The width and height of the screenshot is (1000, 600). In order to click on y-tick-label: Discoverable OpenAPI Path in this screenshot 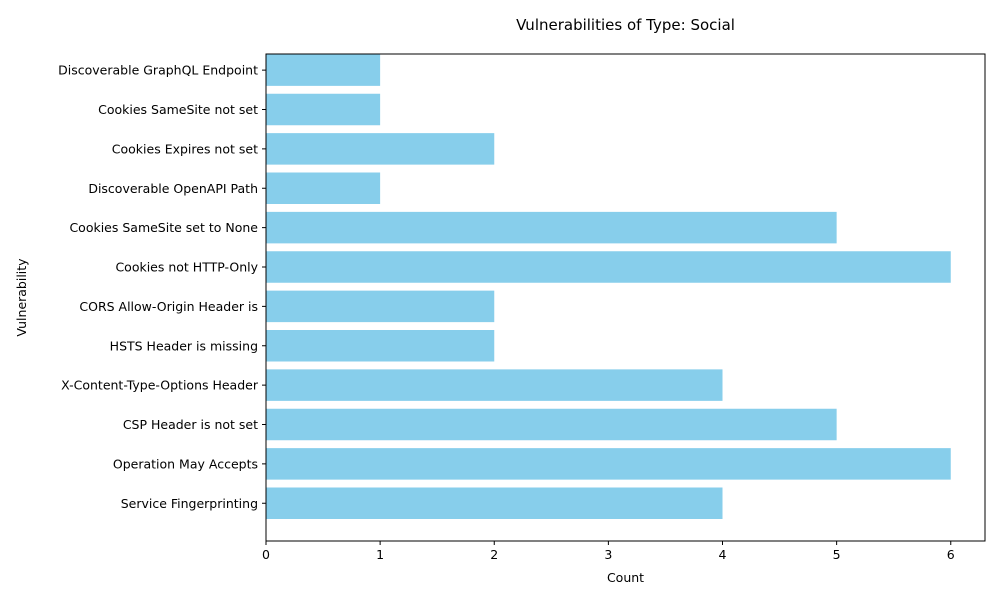, I will do `click(173, 188)`.